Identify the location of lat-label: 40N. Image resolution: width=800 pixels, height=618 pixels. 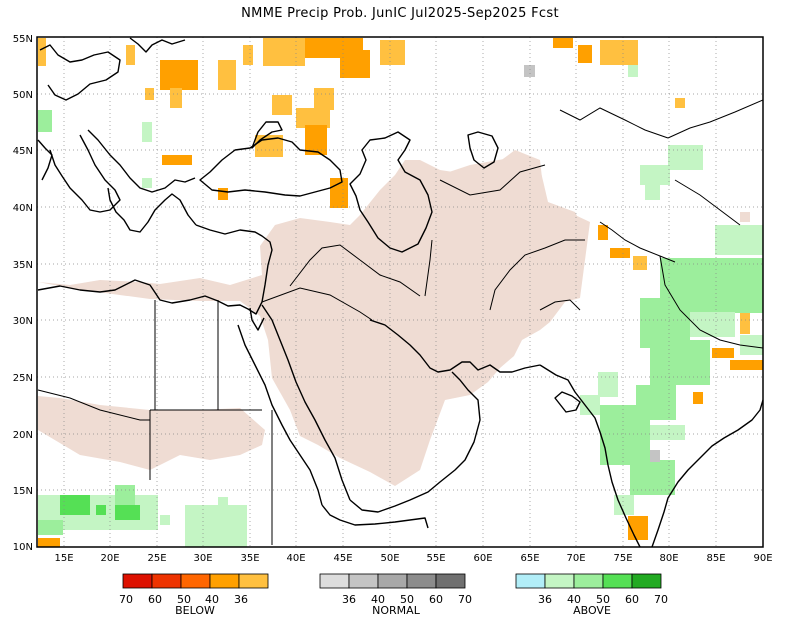
(23, 208).